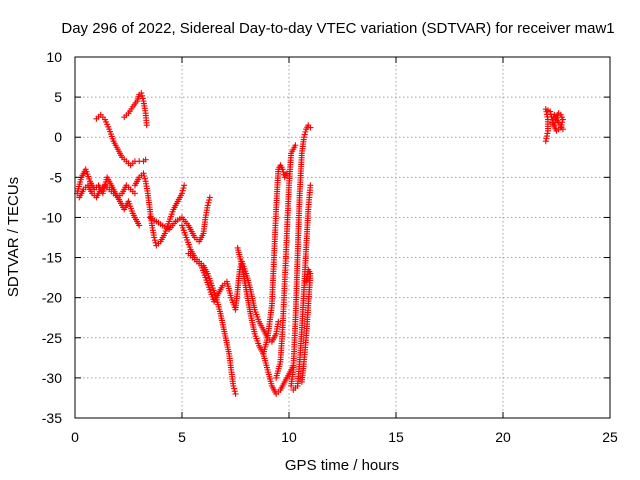 The height and width of the screenshot is (480, 640). I want to click on x-tick-label: 20, so click(503, 437).